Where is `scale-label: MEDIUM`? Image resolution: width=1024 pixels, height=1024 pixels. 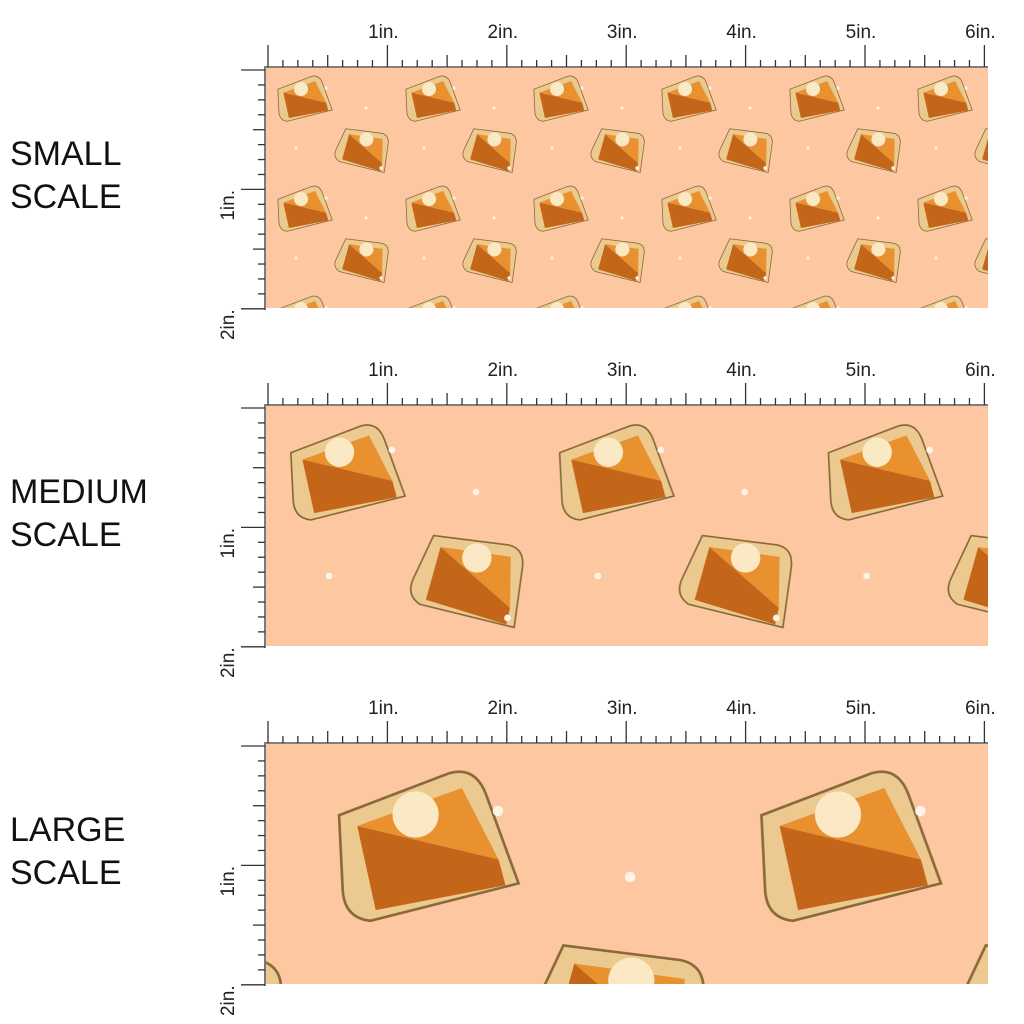 scale-label: MEDIUM is located at coordinates (79, 492).